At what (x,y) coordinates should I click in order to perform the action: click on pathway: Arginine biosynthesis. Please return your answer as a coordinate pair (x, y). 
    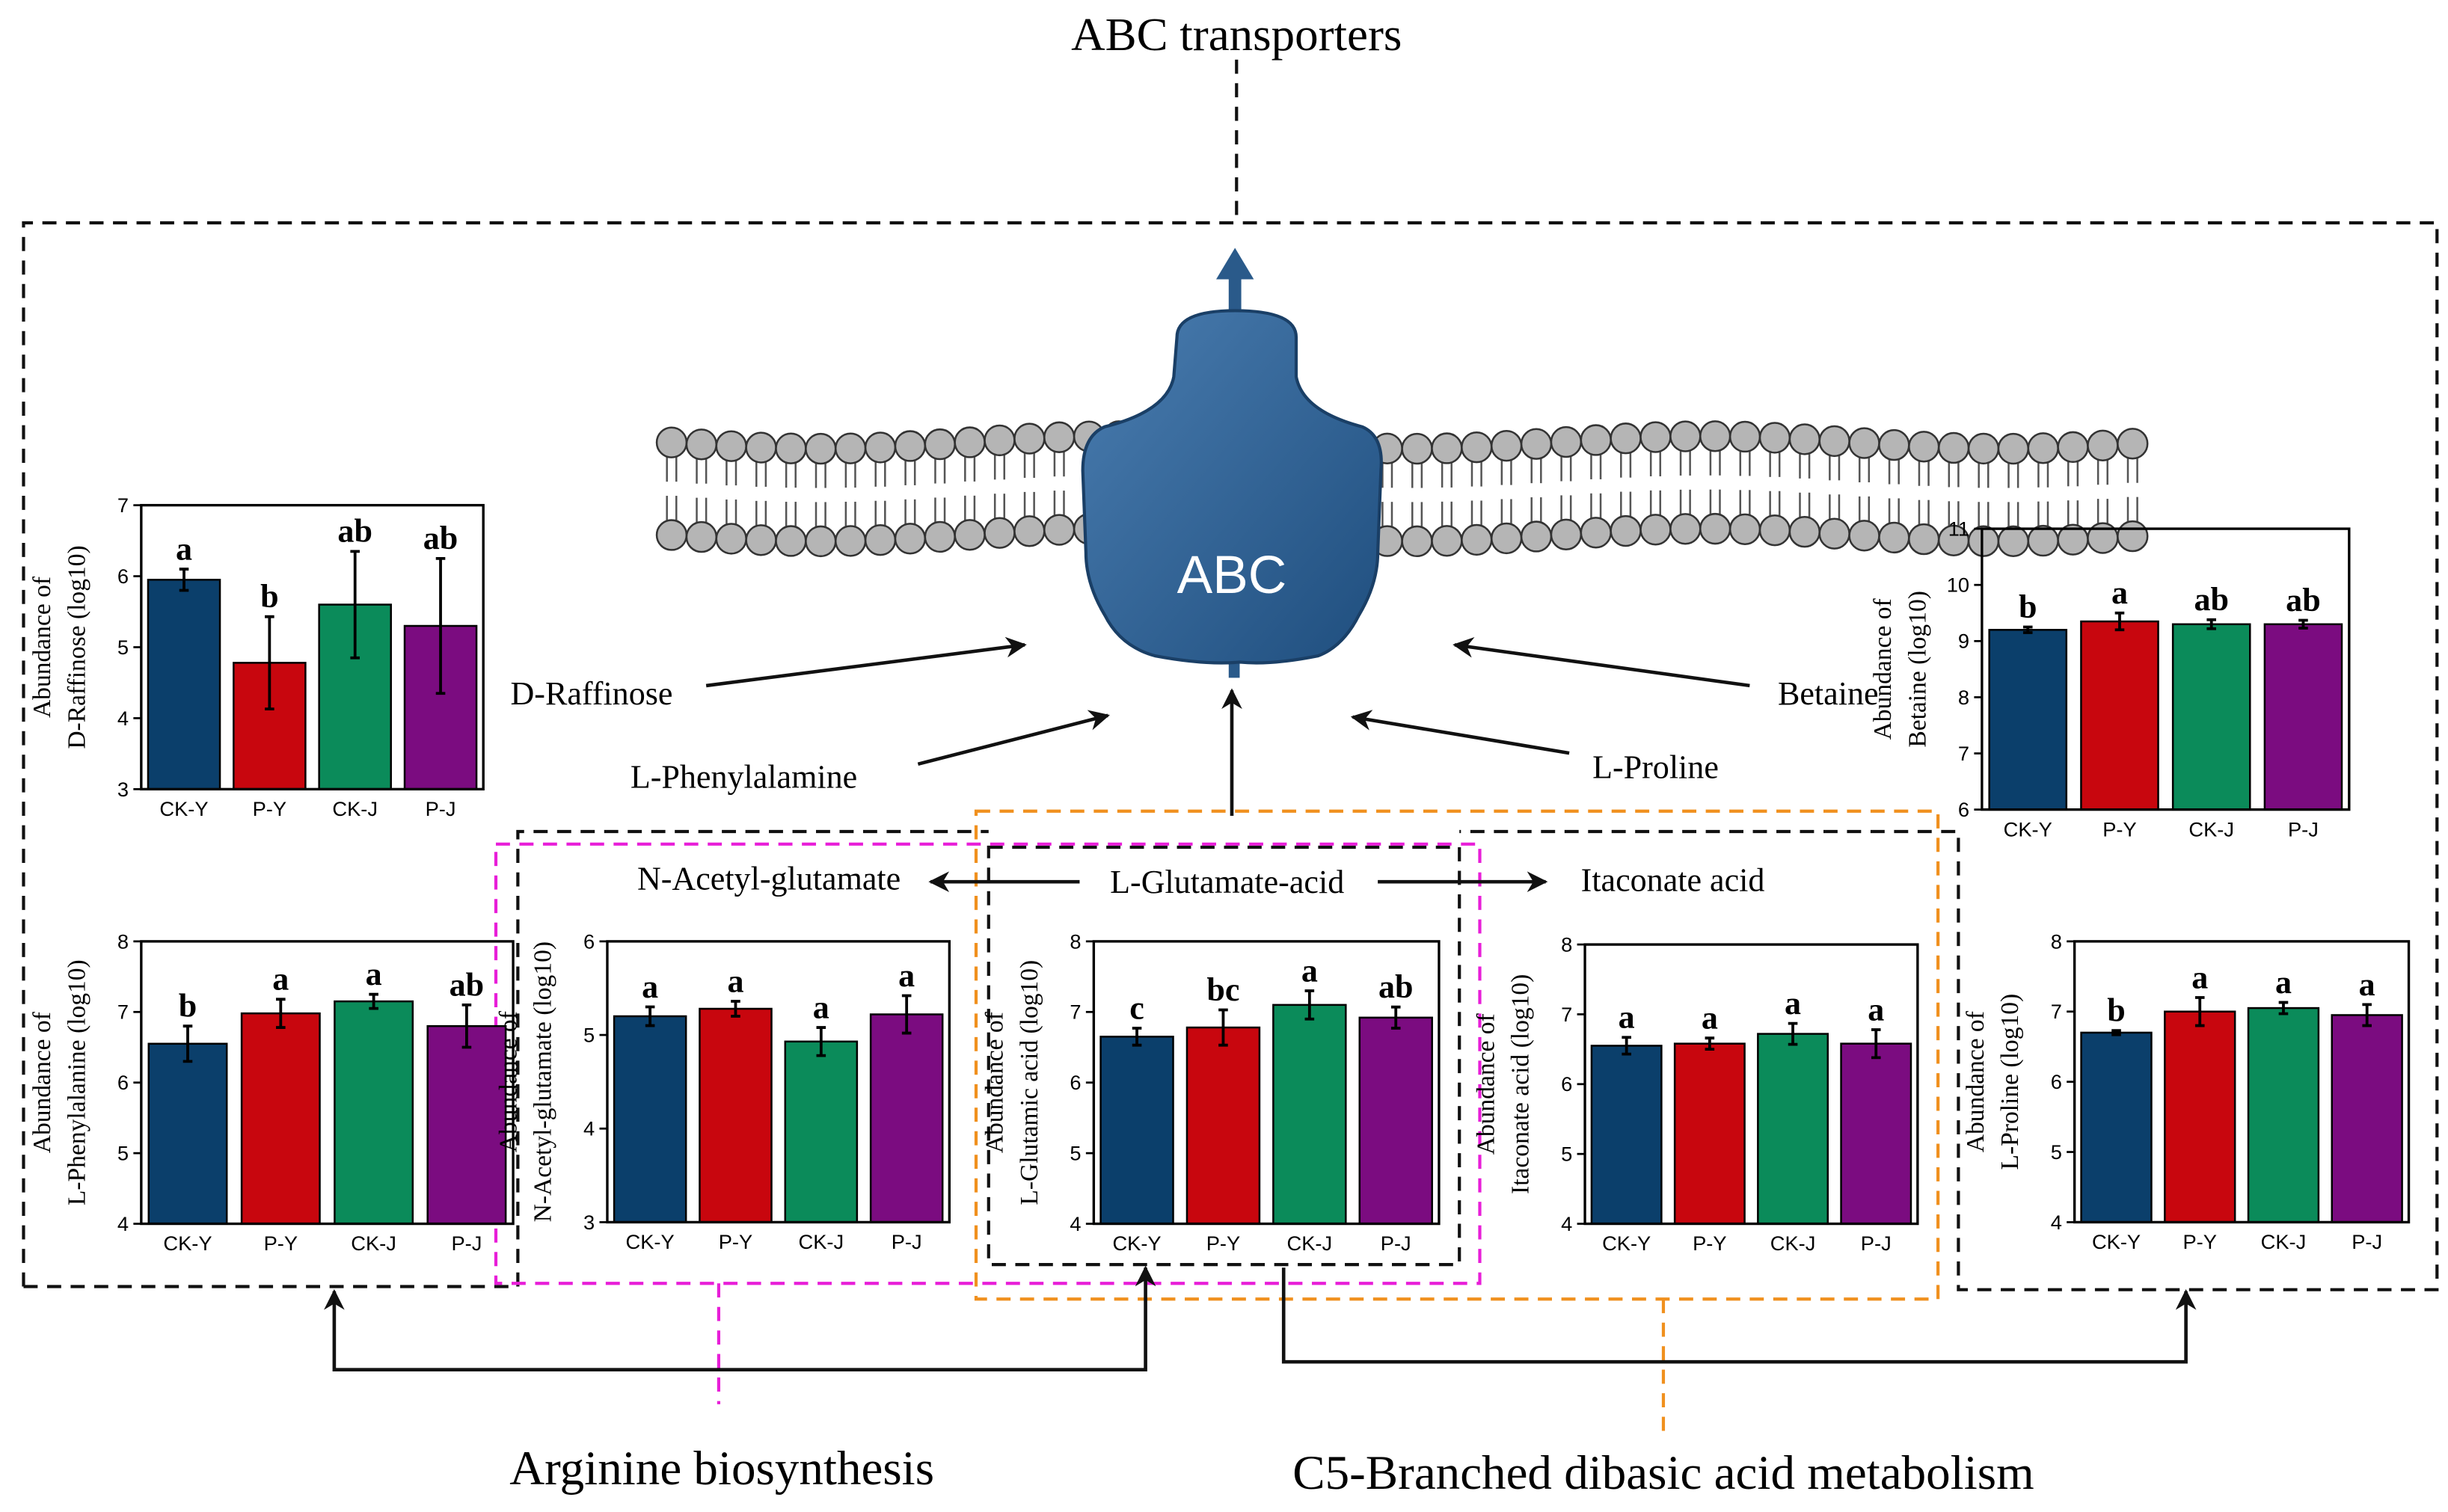
    Looking at the image, I should click on (721, 1469).